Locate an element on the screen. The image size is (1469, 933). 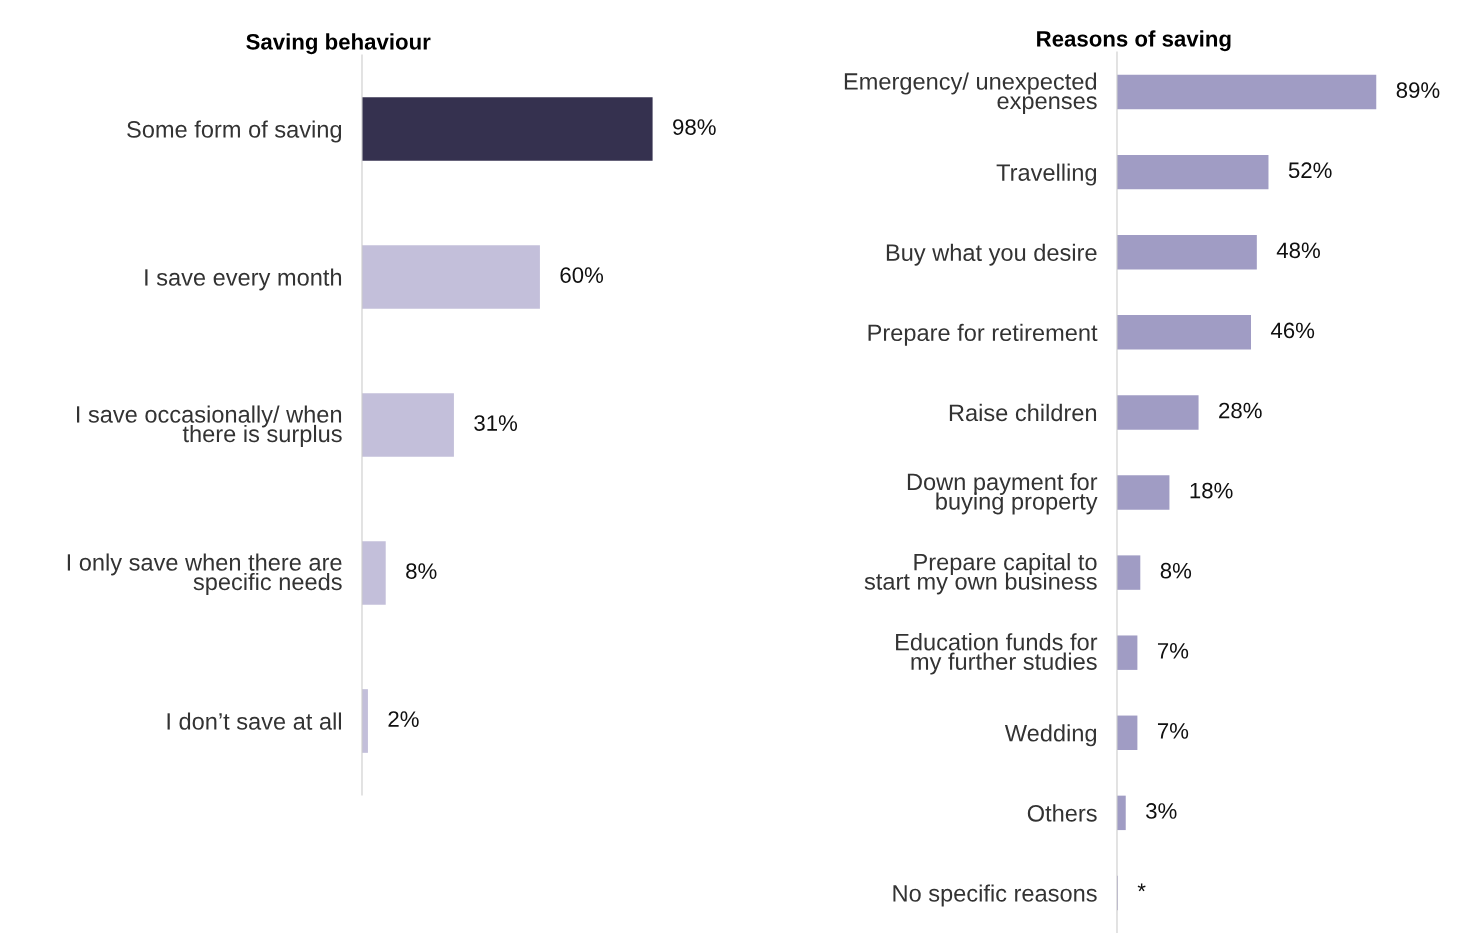
y-tick-label: Prepare for retirement is located at coordinates (983, 334).